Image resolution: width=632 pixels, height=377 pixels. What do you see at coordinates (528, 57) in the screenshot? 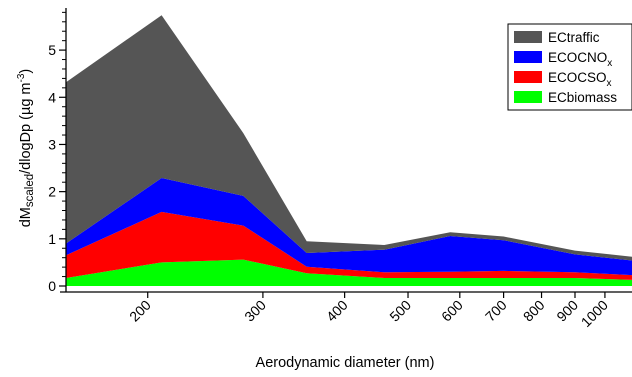
I see `legend-swatch-cno` at bounding box center [528, 57].